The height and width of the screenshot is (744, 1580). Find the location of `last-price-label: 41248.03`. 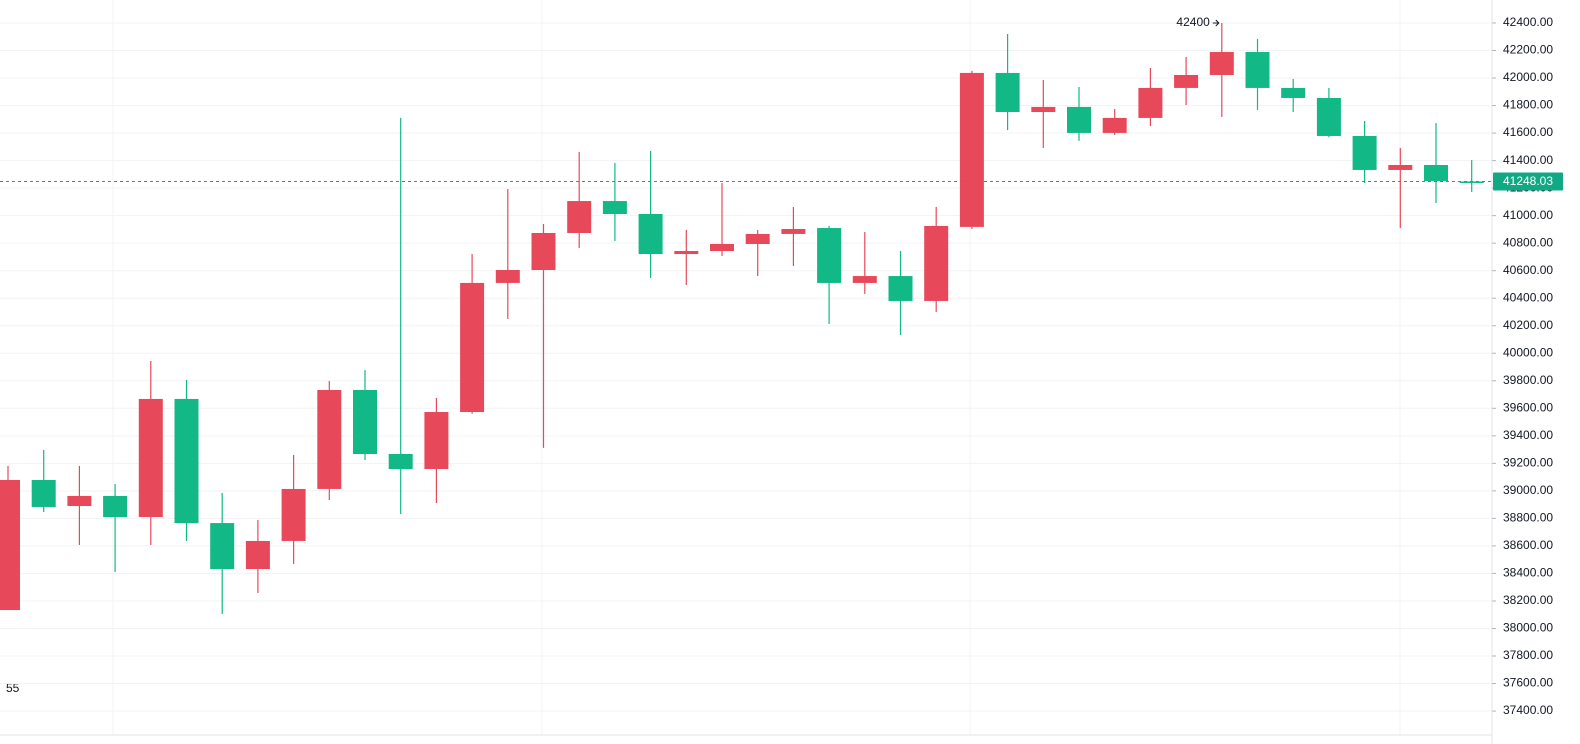

last-price-label: 41248.03 is located at coordinates (1528, 181).